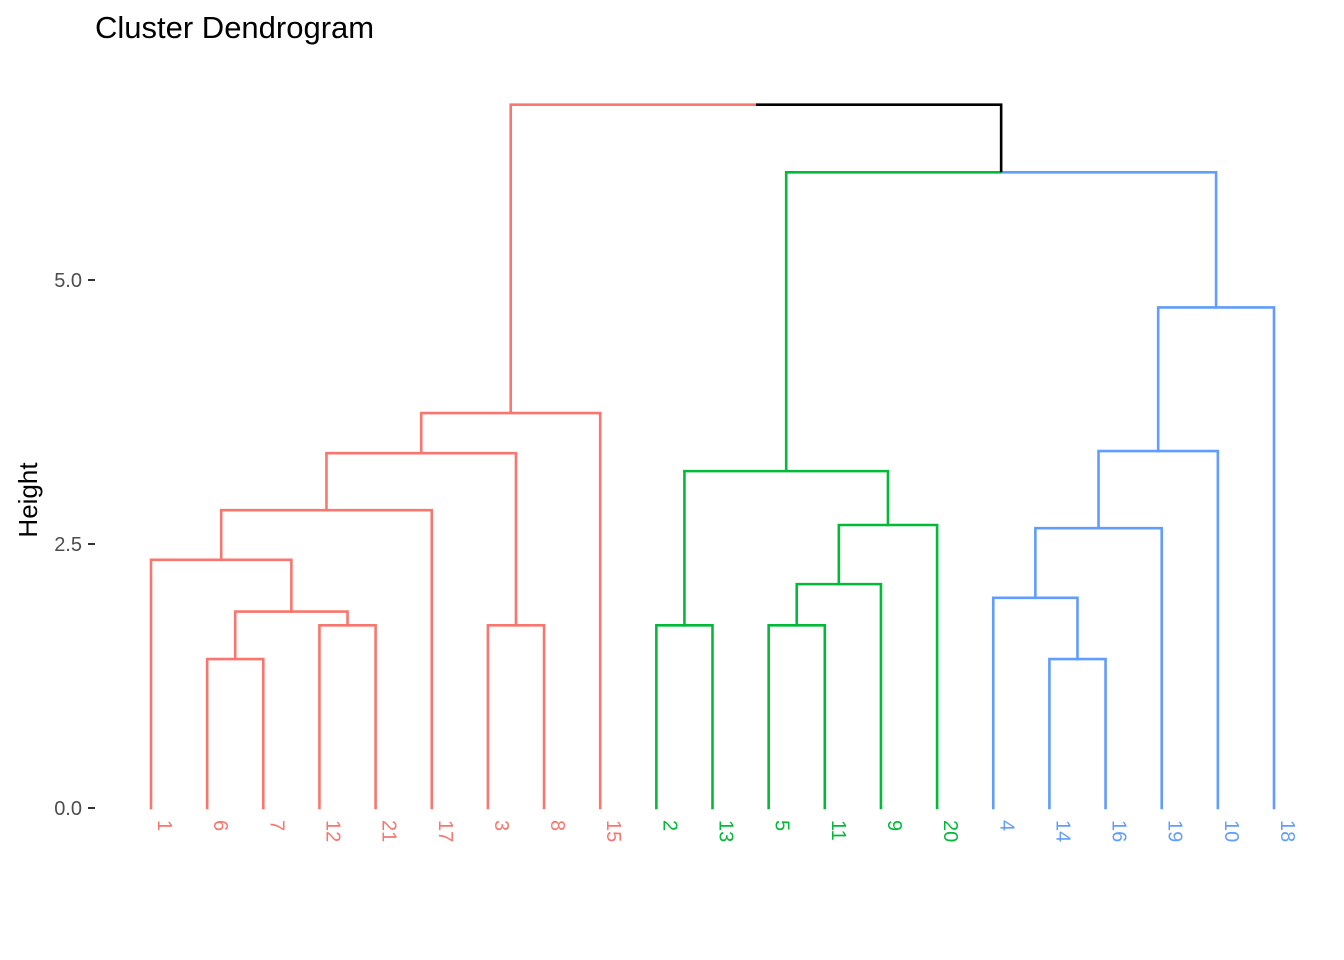 Image resolution: width=1344 pixels, height=960 pixels. Describe the element at coordinates (28, 500) in the screenshot. I see `y-axis-title: Height` at that location.